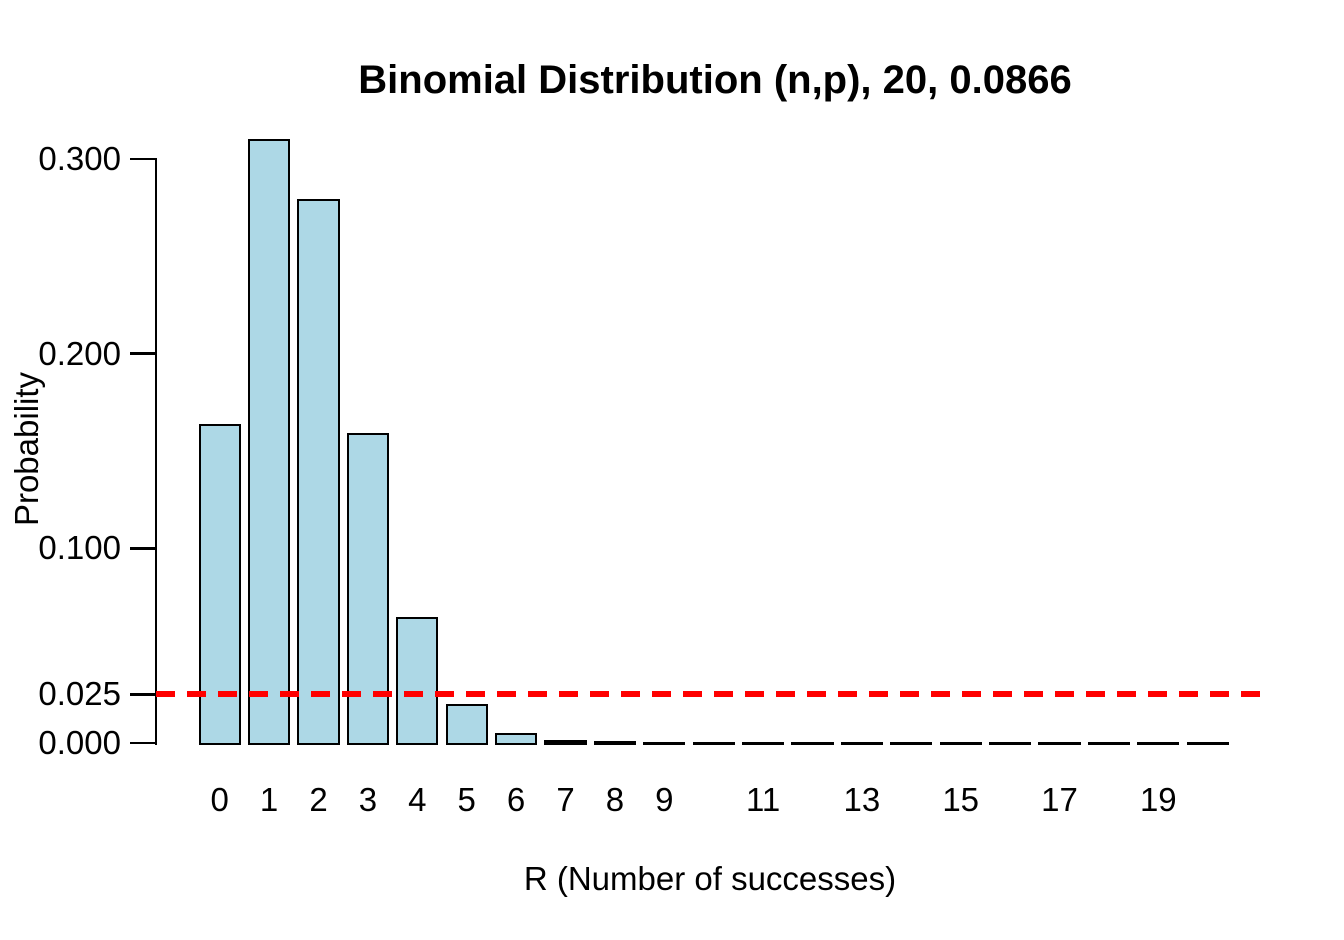 The image size is (1344, 940). Describe the element at coordinates (156, 452) in the screenshot. I see `y-axis-line` at that location.